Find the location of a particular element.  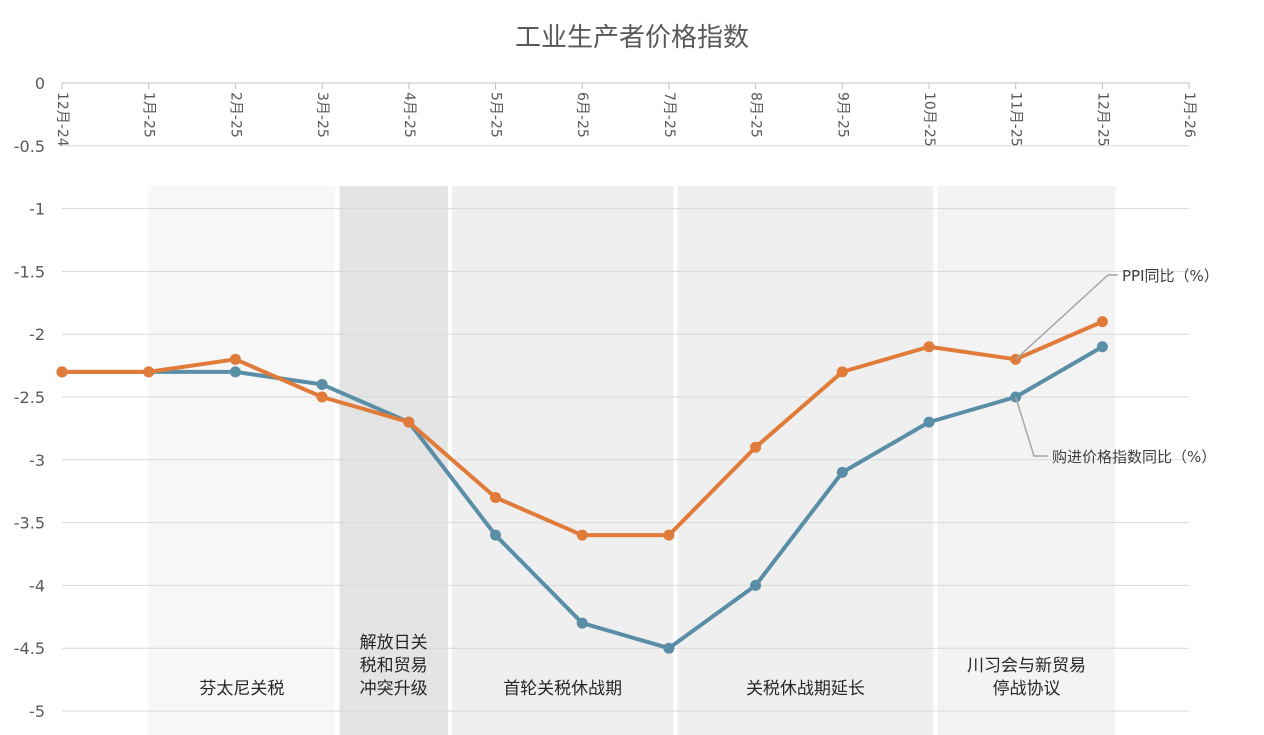

x-tick-label-5: 5月-25 is located at coordinates (496, 115).